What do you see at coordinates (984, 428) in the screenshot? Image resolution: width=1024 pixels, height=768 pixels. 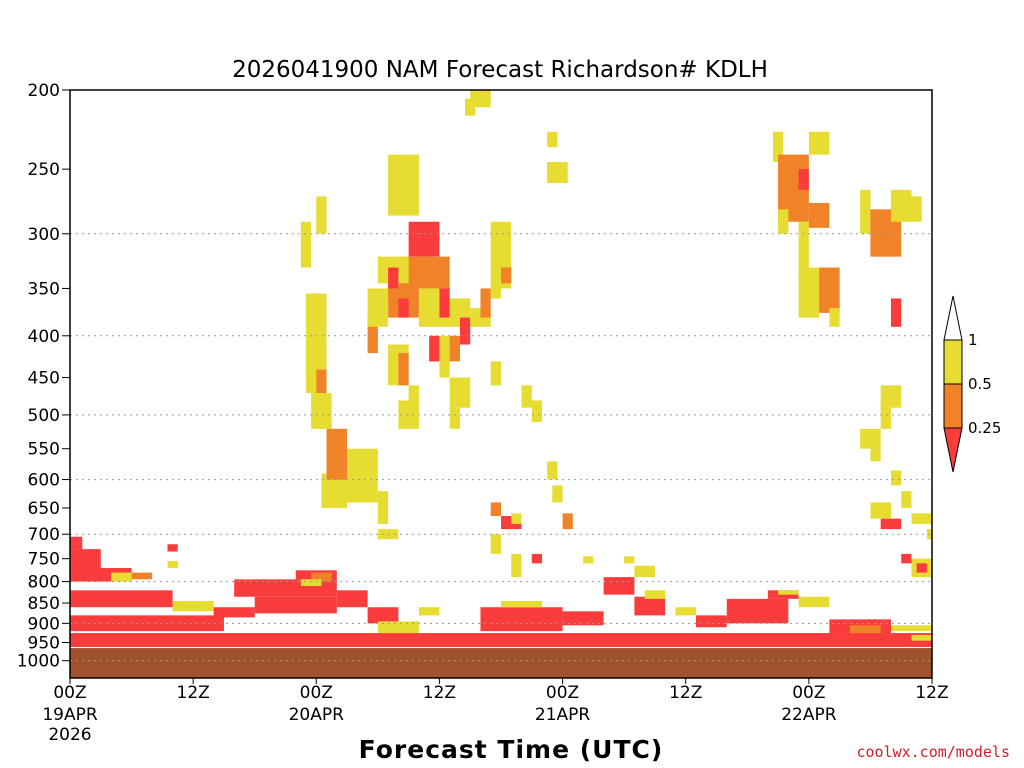 I see `colorbar-label-2: 0.25` at bounding box center [984, 428].